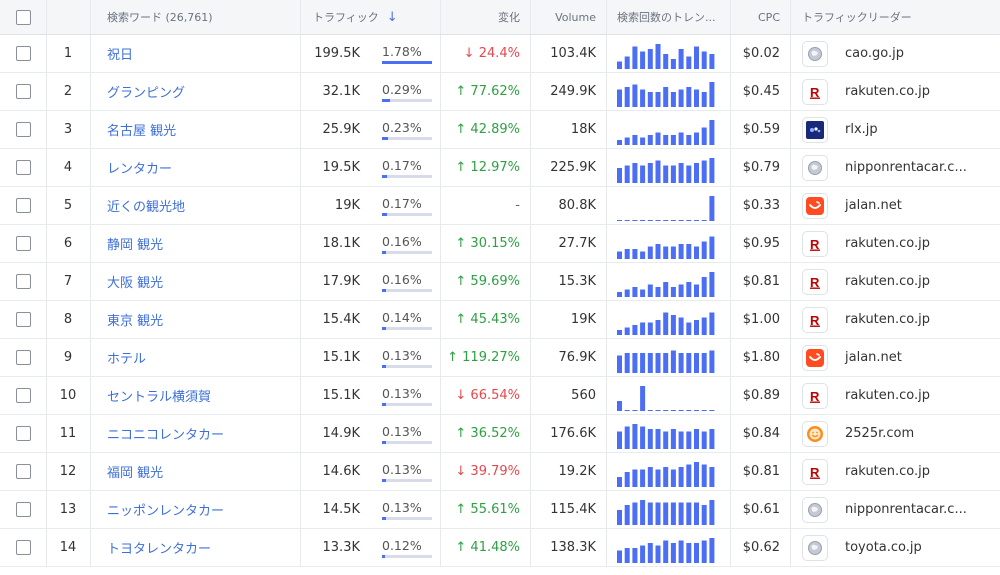 This screenshot has width=1000, height=575. I want to click on select-all-checkbox, so click(23, 17).